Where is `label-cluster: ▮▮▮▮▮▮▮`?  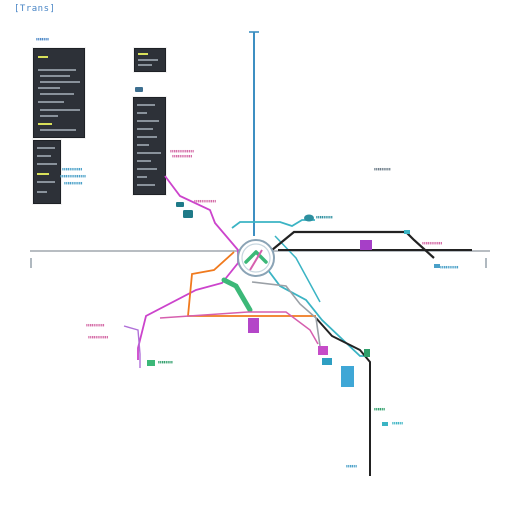
label-cluster: ▮▮▮▮▮▮▮ is located at coordinates (42, 39).